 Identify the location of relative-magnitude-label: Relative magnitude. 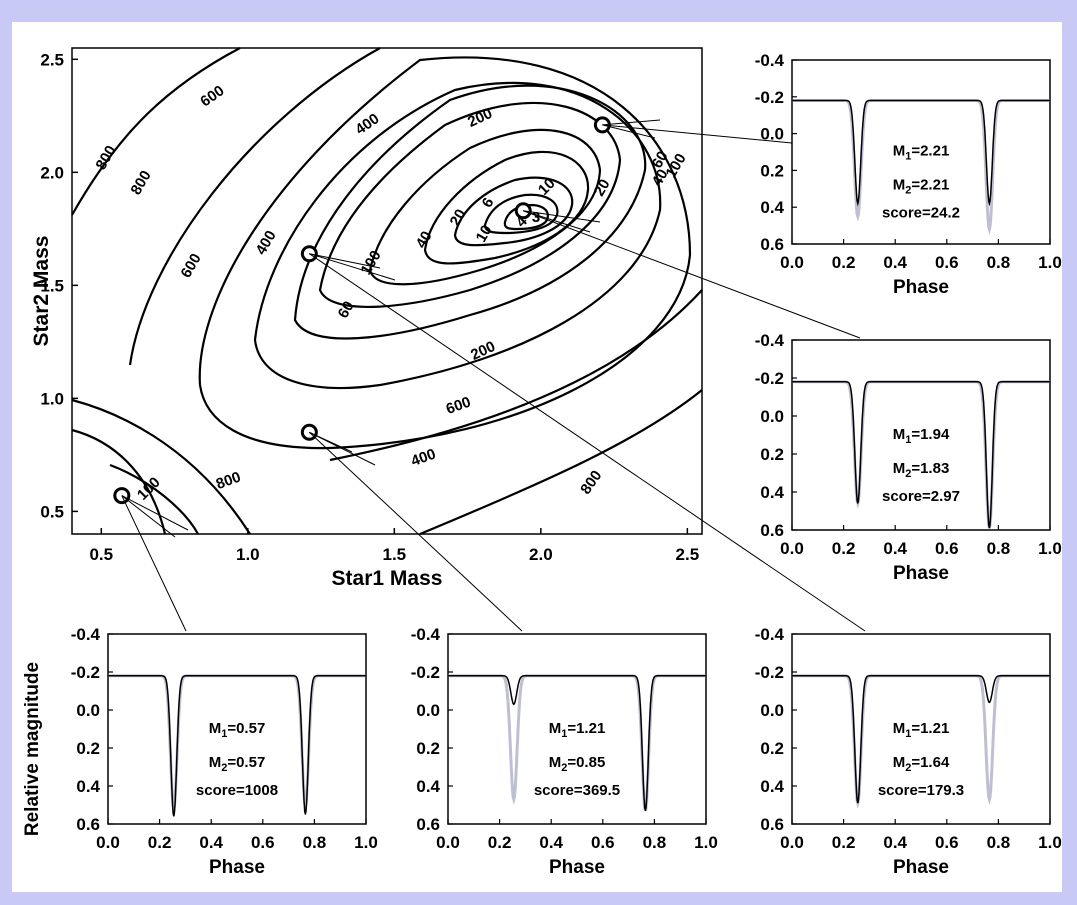
(32, 749).